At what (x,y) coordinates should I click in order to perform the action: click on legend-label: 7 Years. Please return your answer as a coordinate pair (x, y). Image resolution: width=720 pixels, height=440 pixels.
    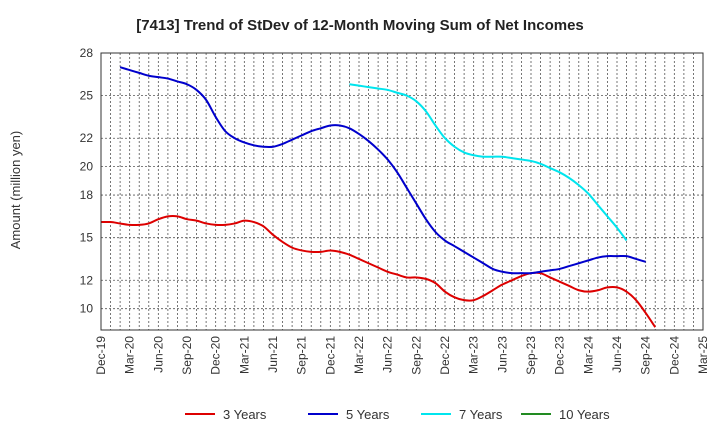
    Looking at the image, I should click on (481, 414).